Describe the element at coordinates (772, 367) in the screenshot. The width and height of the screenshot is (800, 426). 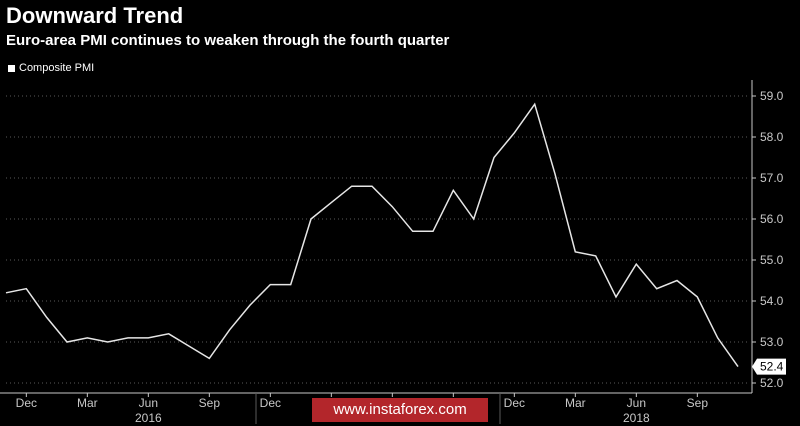
I see `last-value-label: 52.4` at that location.